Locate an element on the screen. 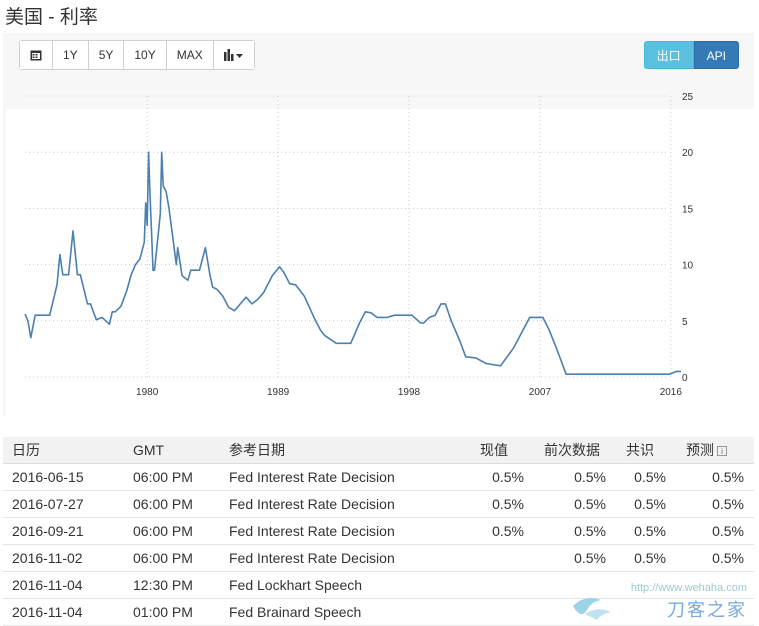 This screenshot has width=759, height=626. cell-time: 12:30 PM is located at coordinates (172, 585).